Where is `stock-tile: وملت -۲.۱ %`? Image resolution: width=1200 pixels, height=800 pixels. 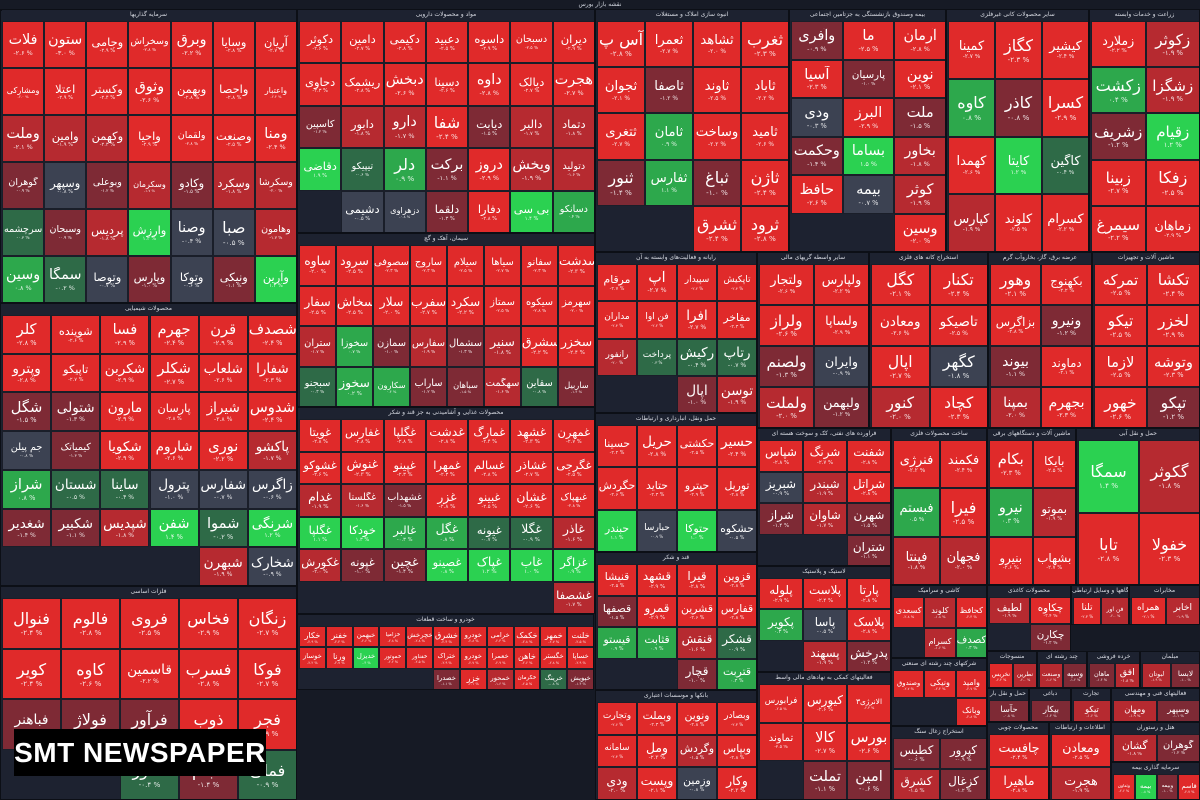 stock-tile: وملت -۲.۱ % is located at coordinates (23, 138).